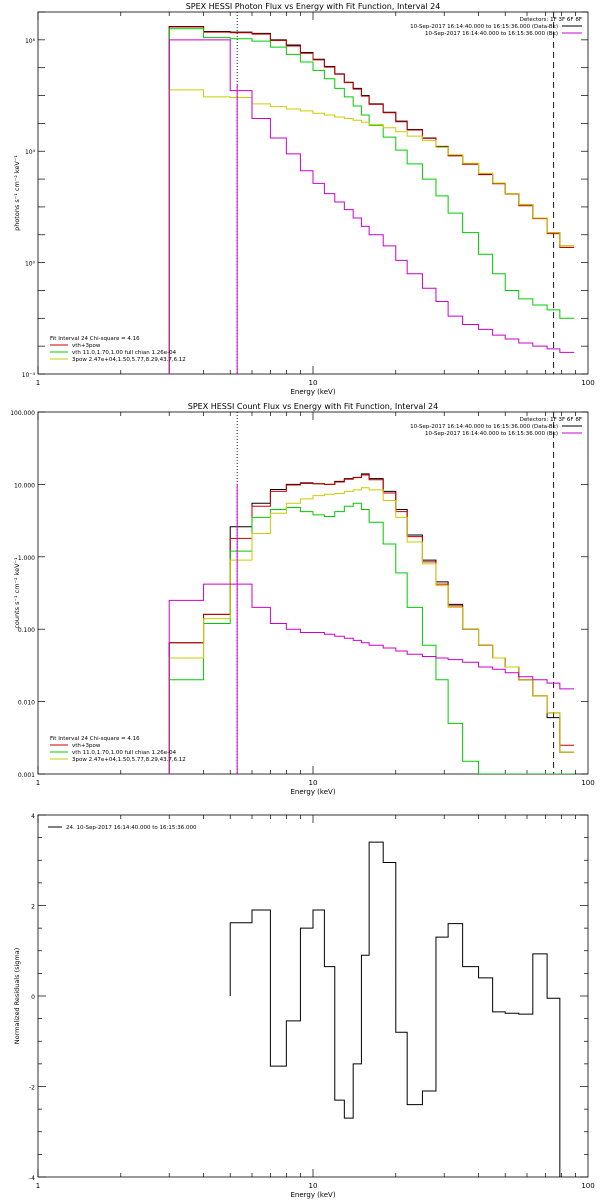 The height and width of the screenshot is (1200, 600). Describe the element at coordinates (22, 413) in the screenshot. I see `y-tick-label: 100.000` at that location.